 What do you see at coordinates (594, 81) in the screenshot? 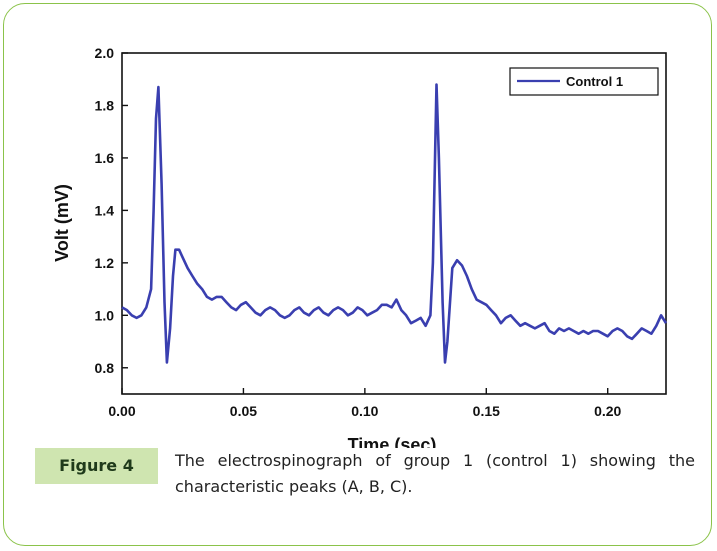
I see `legend-label-control-1: Control 1` at bounding box center [594, 81].